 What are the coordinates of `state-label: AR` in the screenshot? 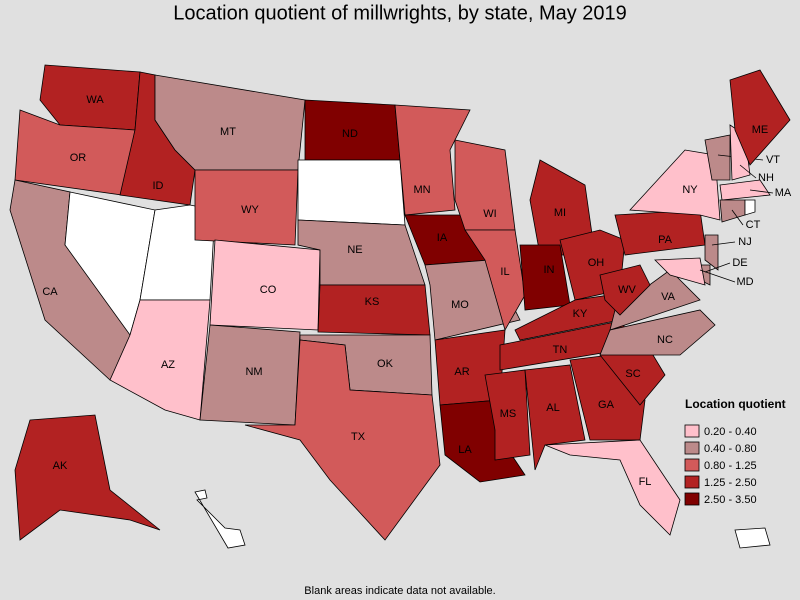 It's located at (461, 372).